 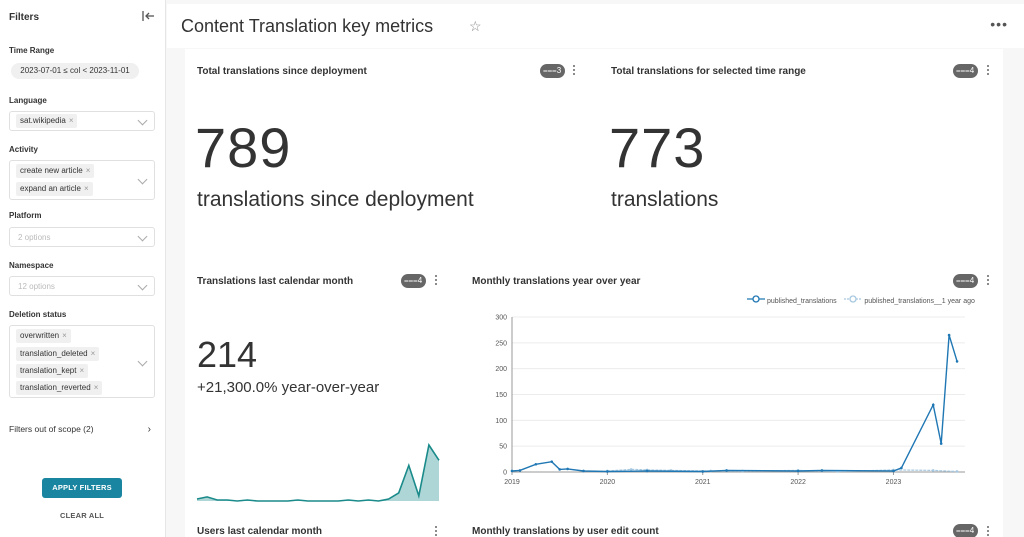 I want to click on big-number-subtitle: translations since deployment, so click(x=335, y=199).